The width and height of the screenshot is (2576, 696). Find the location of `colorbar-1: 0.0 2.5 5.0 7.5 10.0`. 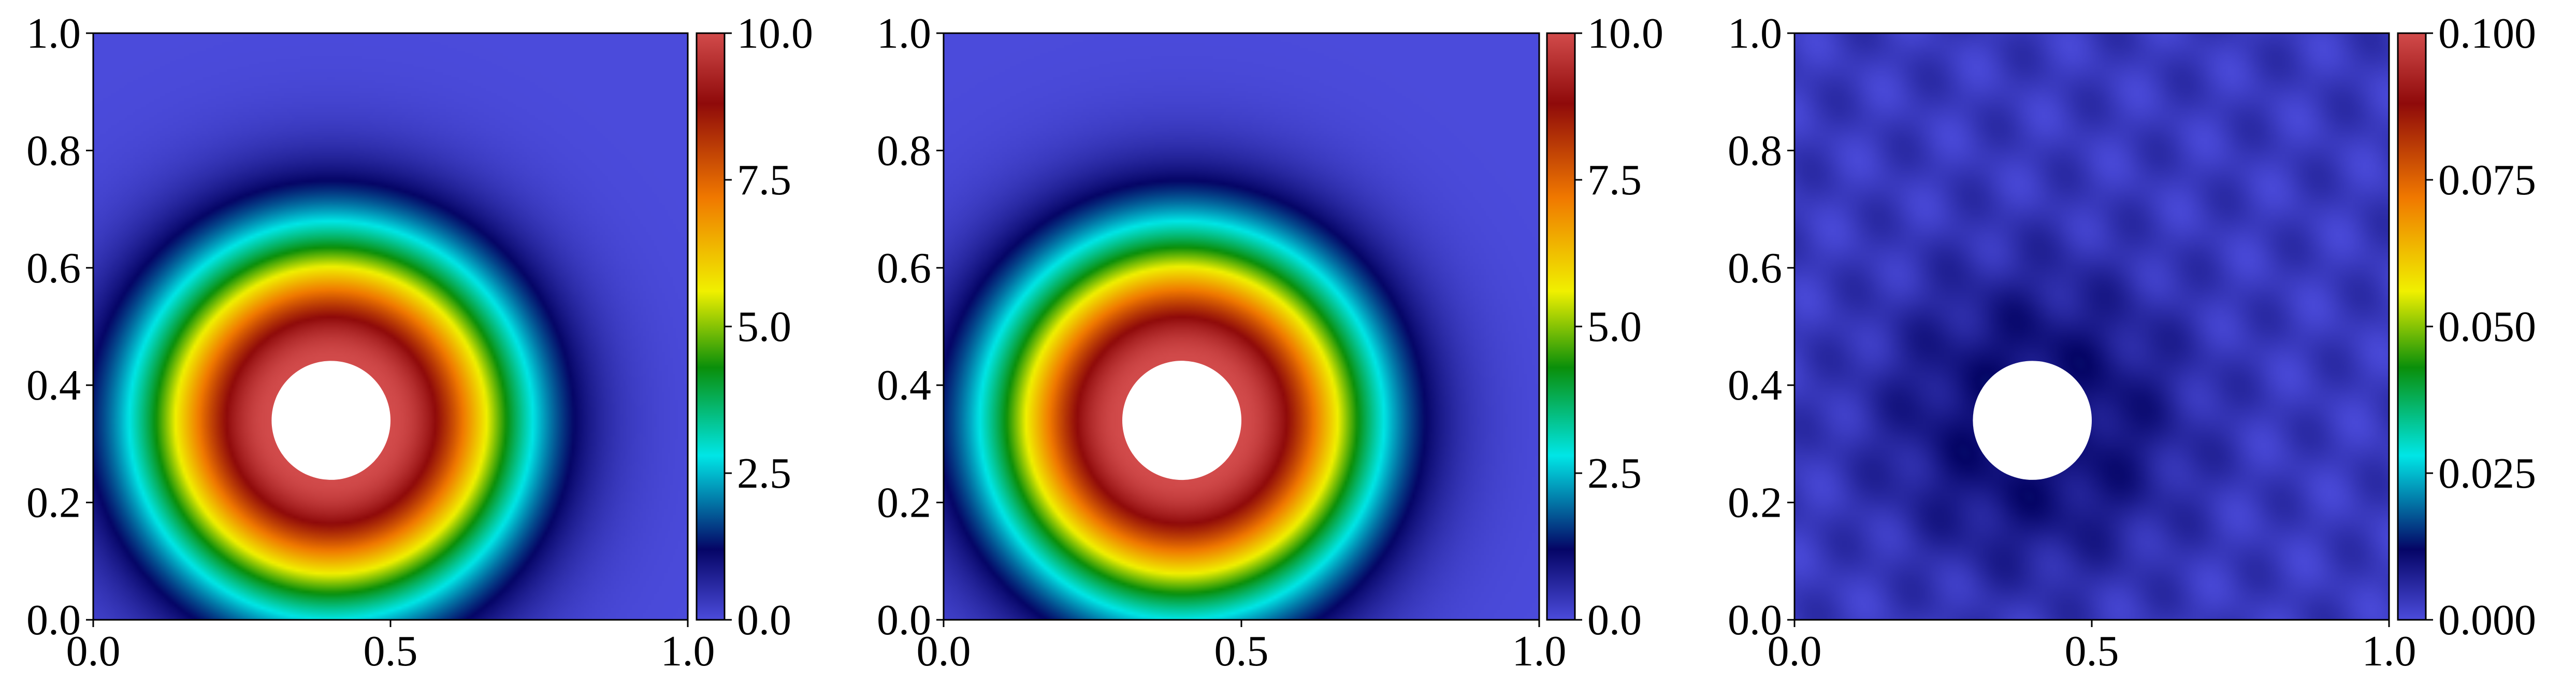

colorbar-1: 0.0 2.5 5.0 7.5 10.0 is located at coordinates (755, 326).